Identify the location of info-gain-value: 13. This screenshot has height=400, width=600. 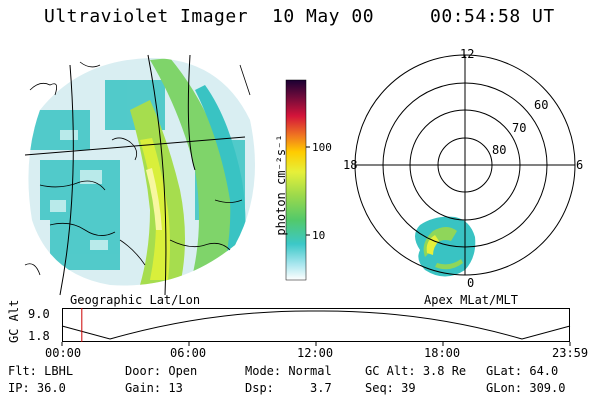
(175, 388).